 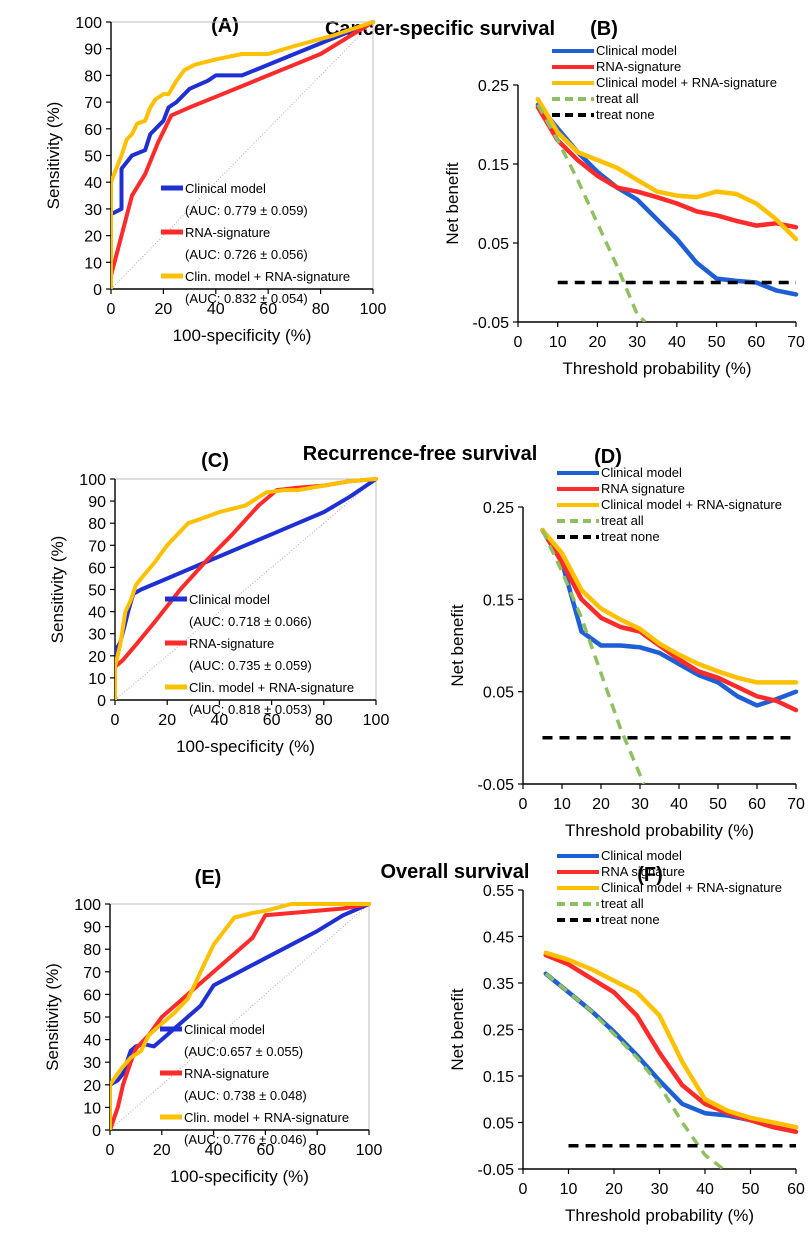 What do you see at coordinates (246, 298) in the screenshot?
I see `legend-auc-label: (AUC: 0.832 ± 0.054)` at bounding box center [246, 298].